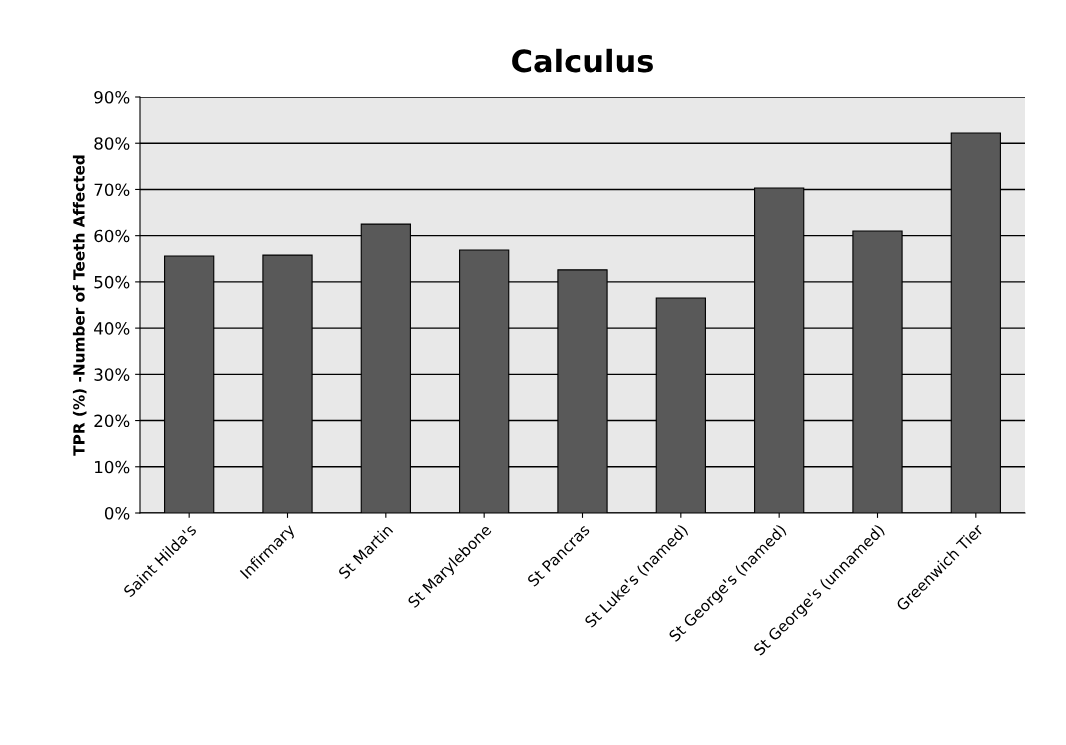  What do you see at coordinates (79, 305) in the screenshot?
I see `y-axis-title: TPR (%) -Number of Teeth Affected` at bounding box center [79, 305].